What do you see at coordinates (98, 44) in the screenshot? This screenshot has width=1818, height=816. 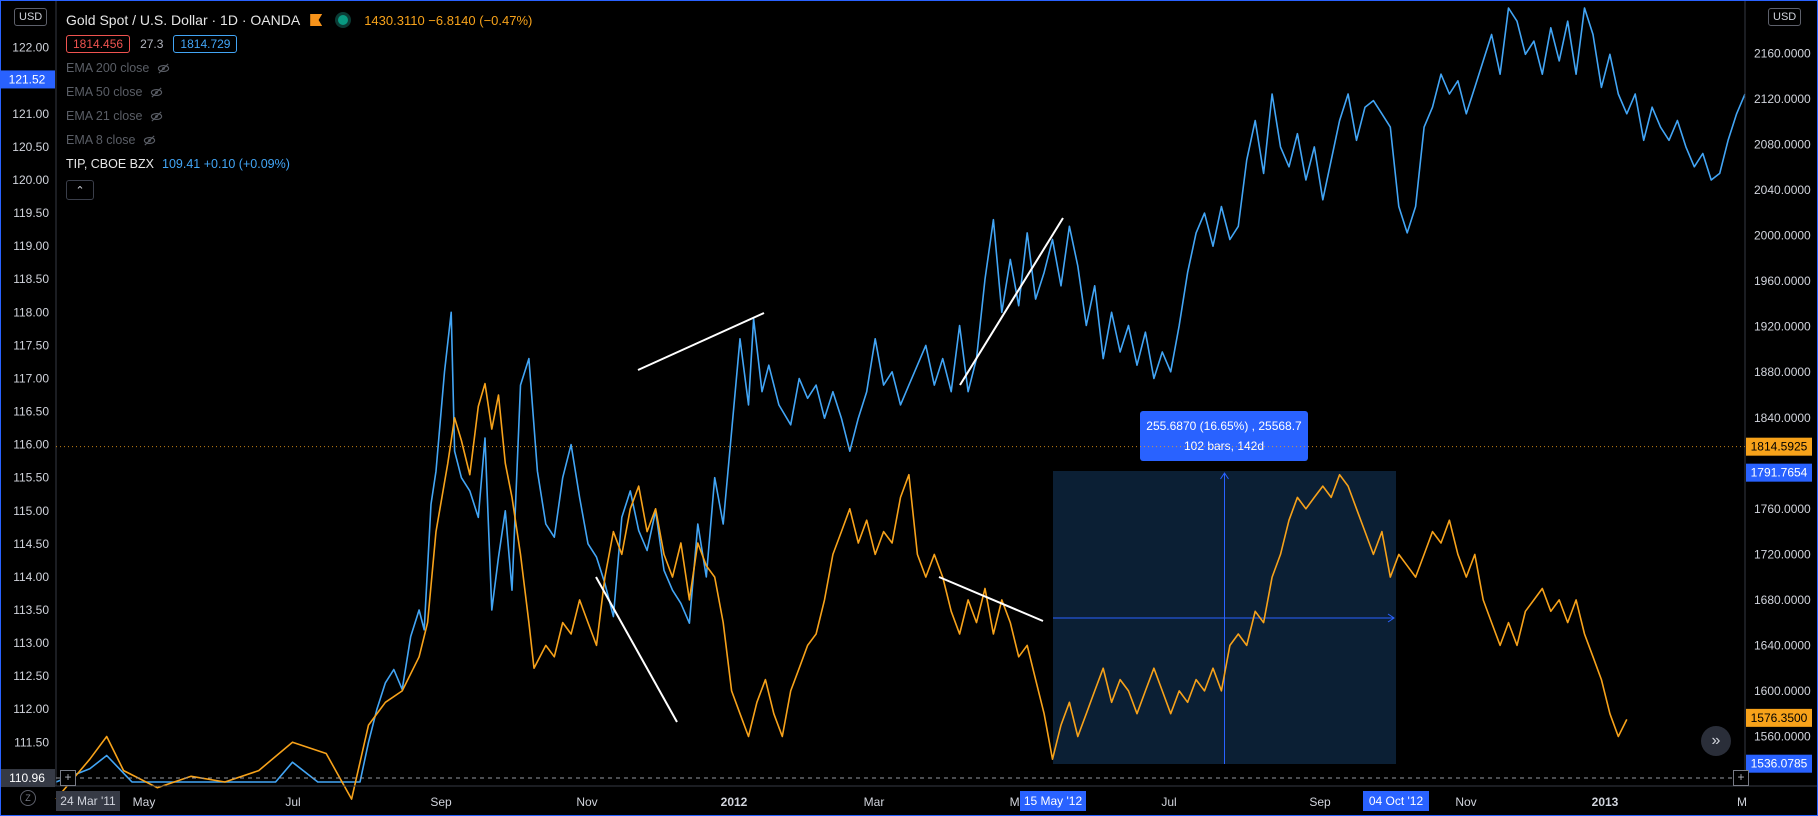 I see `bid-price: 1814.456` at bounding box center [98, 44].